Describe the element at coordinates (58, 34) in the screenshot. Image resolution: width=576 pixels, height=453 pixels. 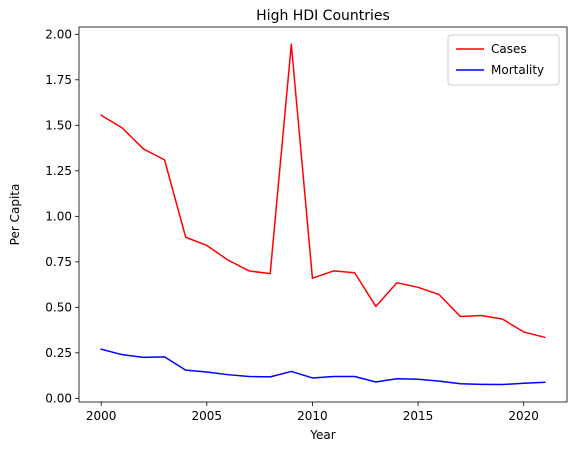
I see `y-tick-label: 2.00` at that location.